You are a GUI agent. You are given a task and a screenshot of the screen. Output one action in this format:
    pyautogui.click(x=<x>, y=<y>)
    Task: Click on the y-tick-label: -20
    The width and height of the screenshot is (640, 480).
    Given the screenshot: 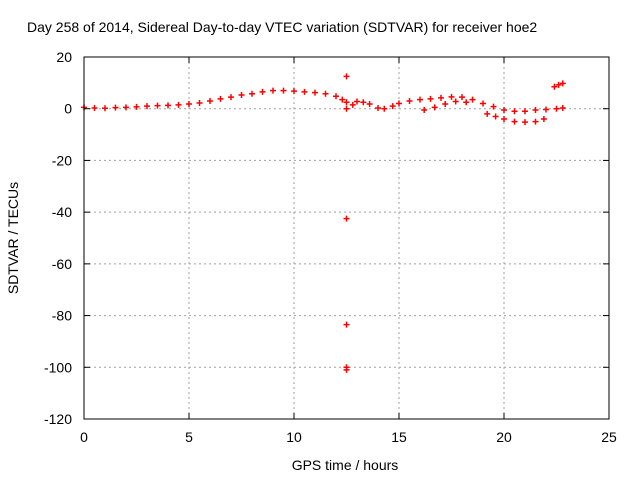 What is the action you would take?
    pyautogui.click(x=62, y=160)
    